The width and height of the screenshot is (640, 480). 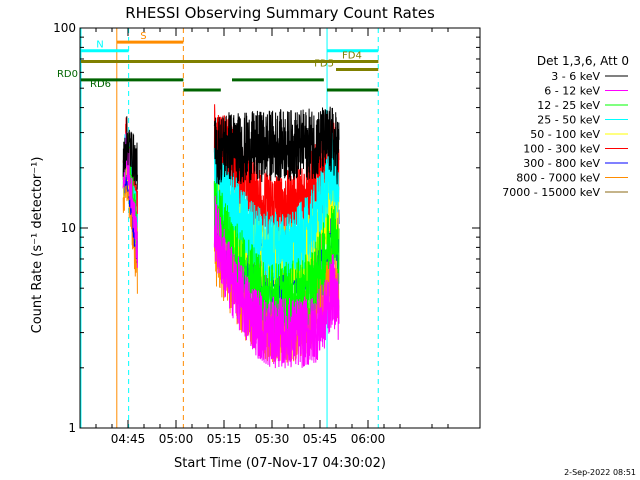 What do you see at coordinates (565, 134) in the screenshot?
I see `legend-label-4: 50 - 100 keV` at bounding box center [565, 134].